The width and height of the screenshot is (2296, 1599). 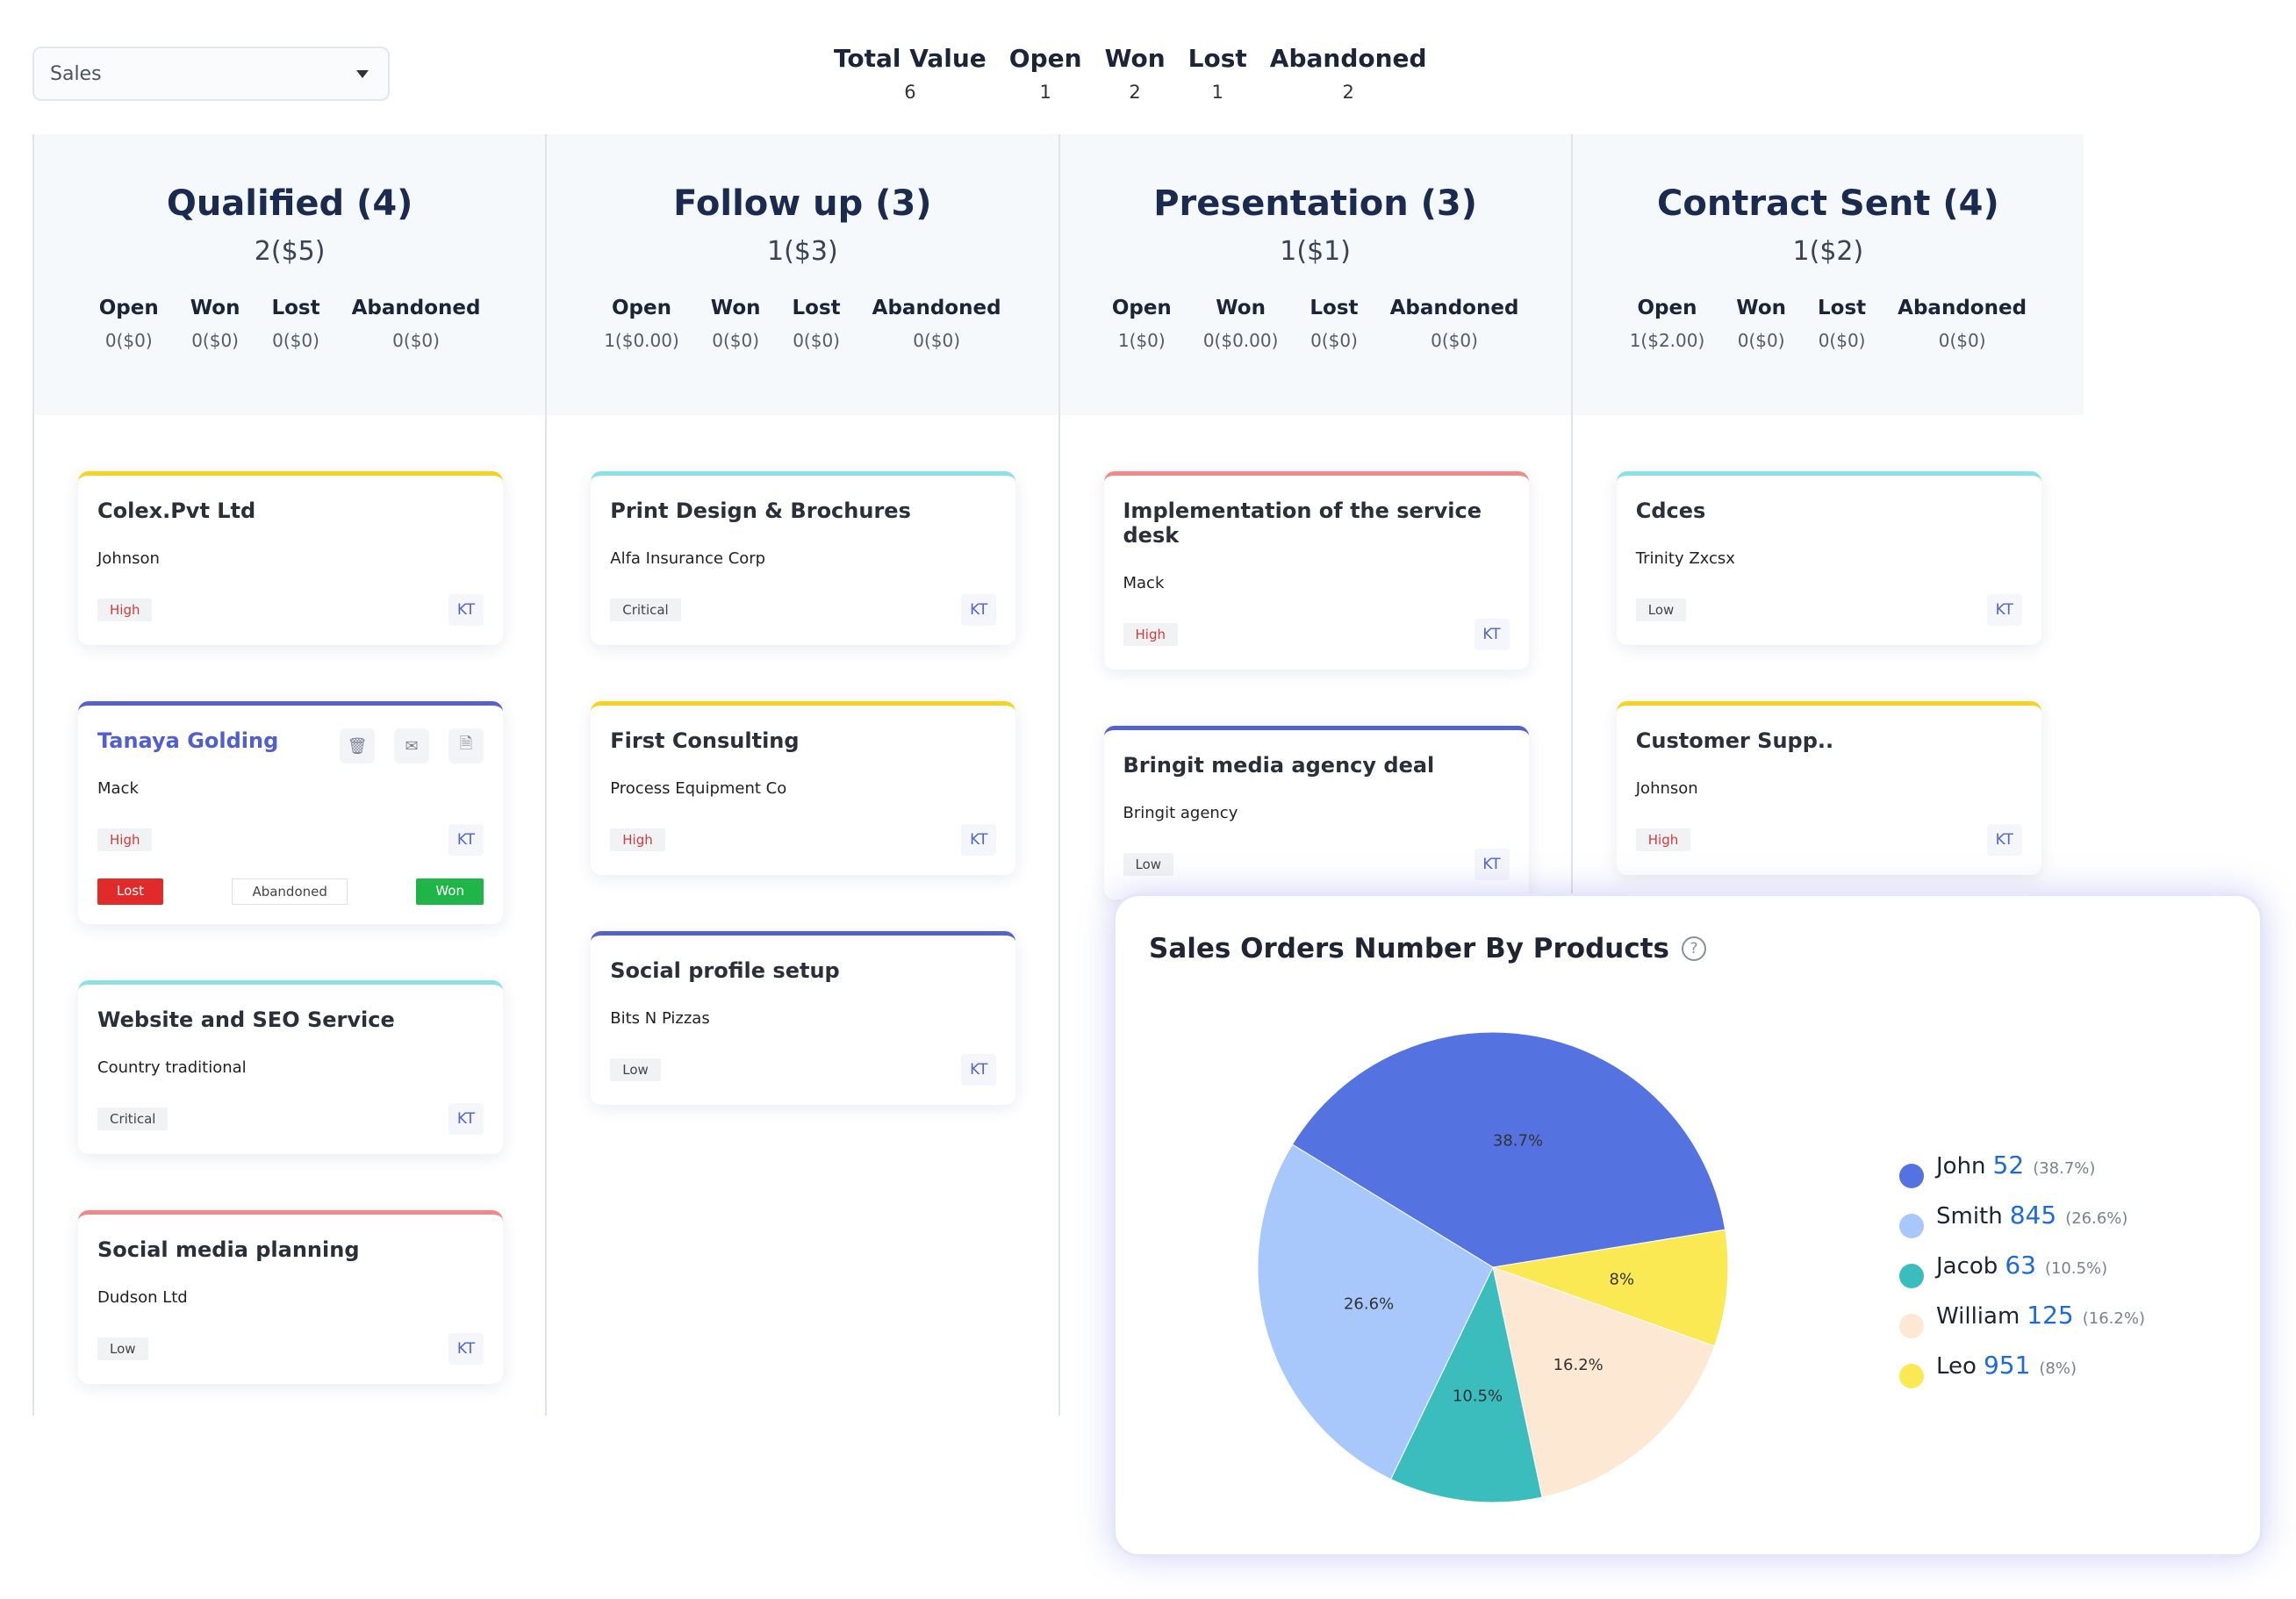 I want to click on pie-slice-label: 16.2%, so click(x=1578, y=1365).